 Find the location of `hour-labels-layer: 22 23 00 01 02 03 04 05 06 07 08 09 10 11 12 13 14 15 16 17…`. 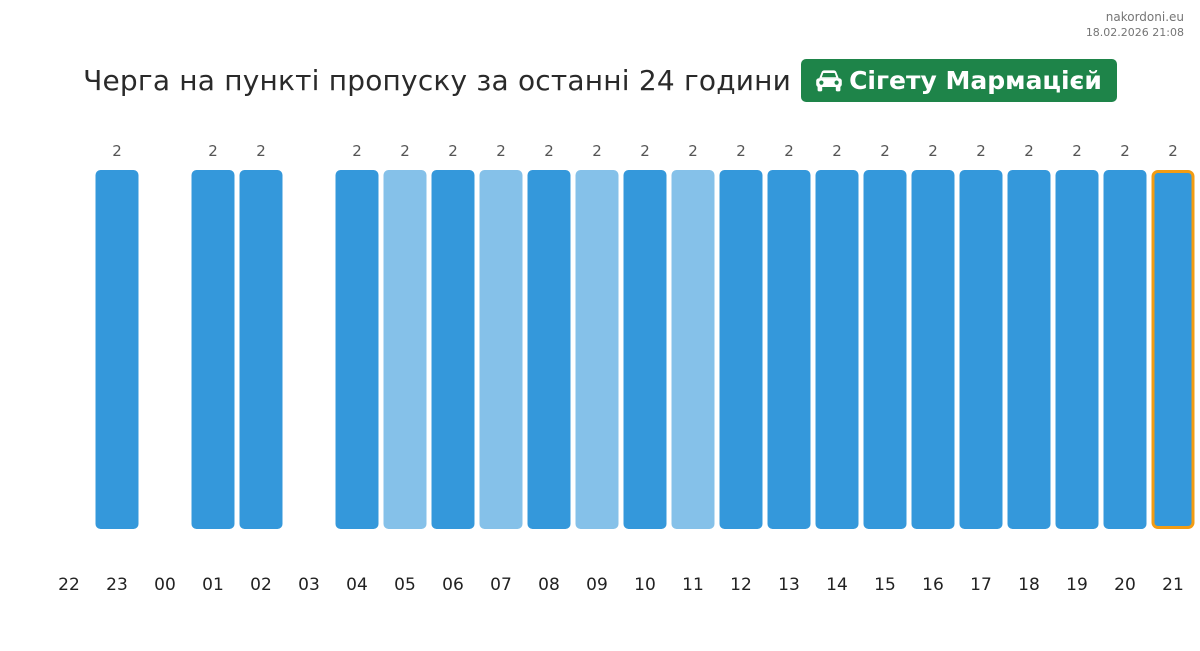

hour-labels-layer: 22 23 00 01 02 03 04 05 06 07 08 09 10 11 12 13 14 15 16 17… is located at coordinates (621, 585).